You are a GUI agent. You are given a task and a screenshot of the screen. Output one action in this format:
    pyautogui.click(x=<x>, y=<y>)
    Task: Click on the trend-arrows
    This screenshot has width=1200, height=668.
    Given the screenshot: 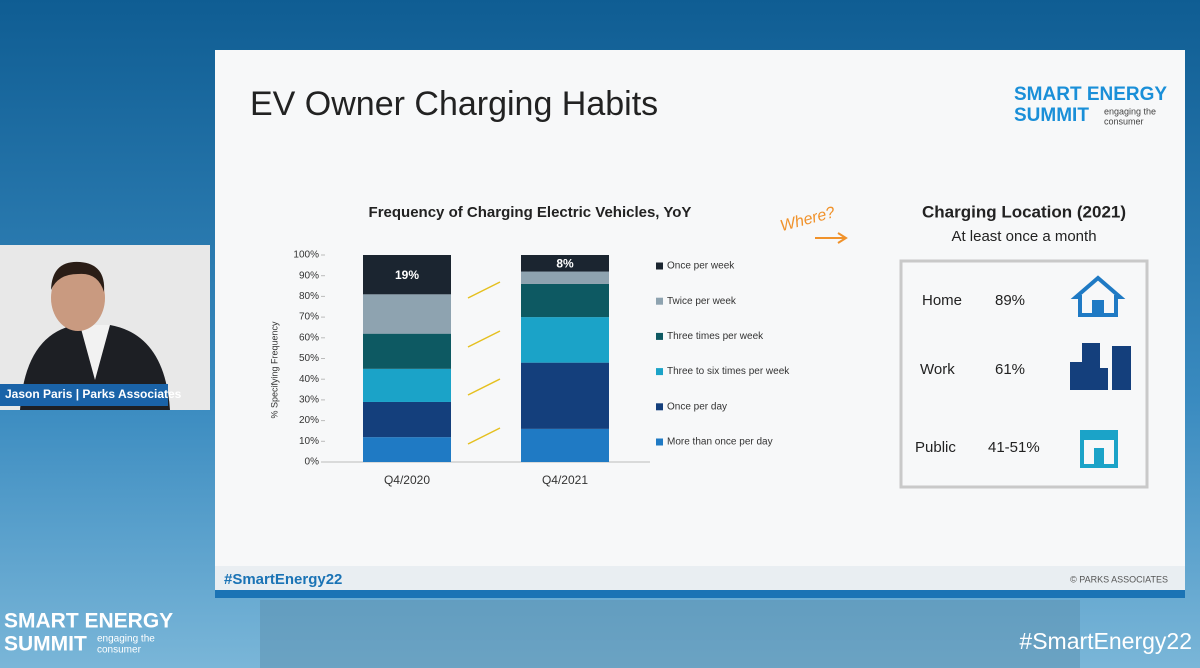 What is the action you would take?
    pyautogui.click(x=484, y=363)
    